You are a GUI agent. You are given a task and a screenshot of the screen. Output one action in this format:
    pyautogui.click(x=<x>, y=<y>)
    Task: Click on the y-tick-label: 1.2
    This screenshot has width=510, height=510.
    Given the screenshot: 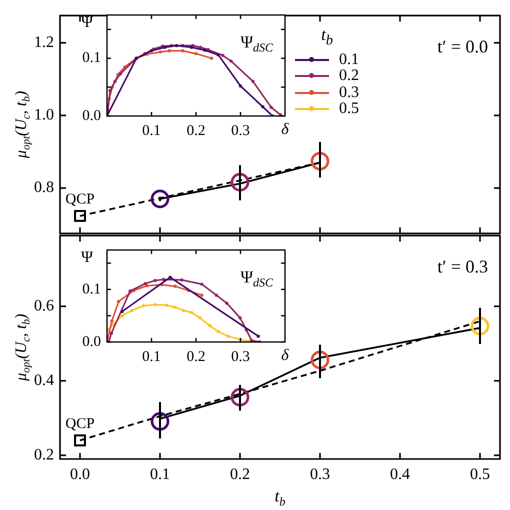 What is the action you would take?
    pyautogui.click(x=44, y=43)
    